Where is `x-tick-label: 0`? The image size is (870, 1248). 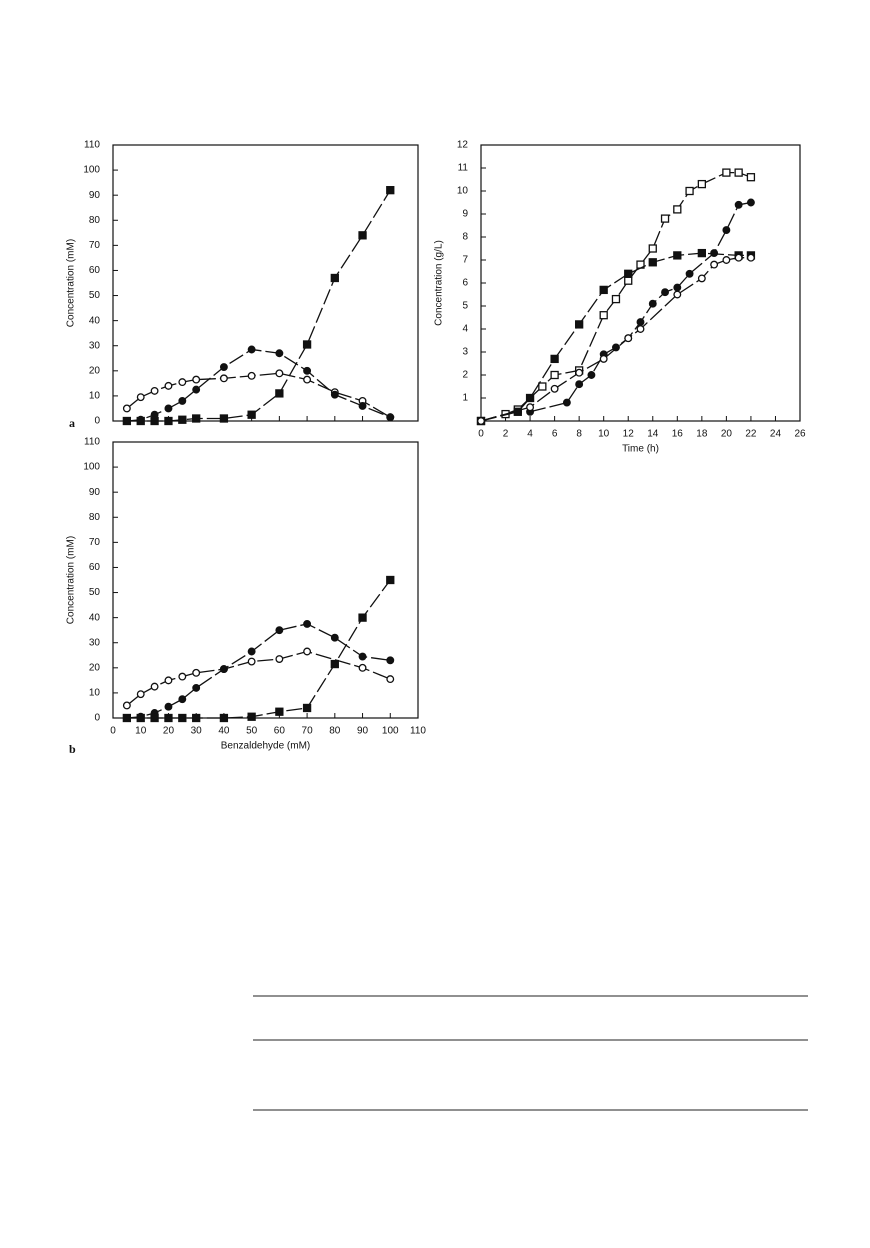
x-tick-label: 0 is located at coordinates (481, 434).